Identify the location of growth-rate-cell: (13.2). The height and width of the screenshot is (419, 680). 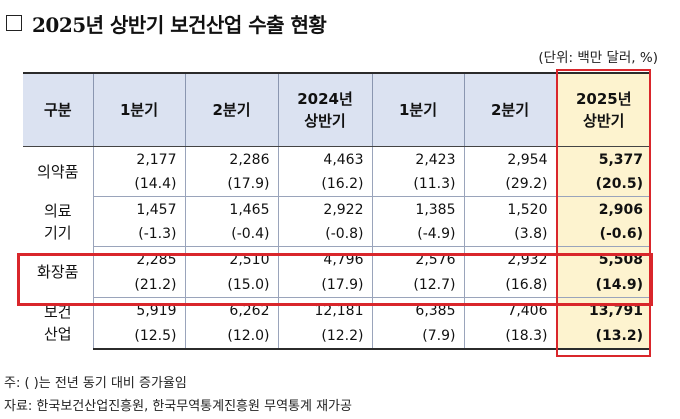
(603, 337).